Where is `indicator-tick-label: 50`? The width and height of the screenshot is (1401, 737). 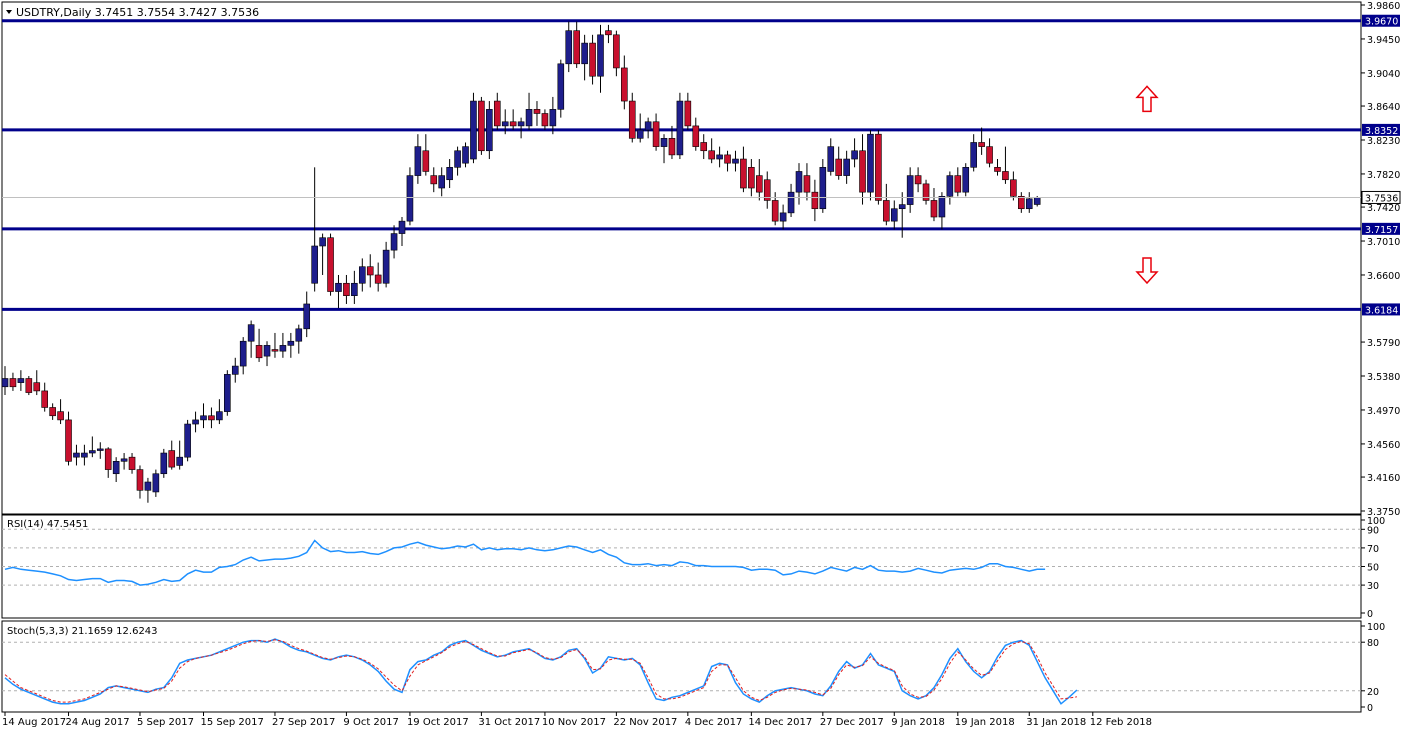
indicator-tick-label: 50 is located at coordinates (1373, 568).